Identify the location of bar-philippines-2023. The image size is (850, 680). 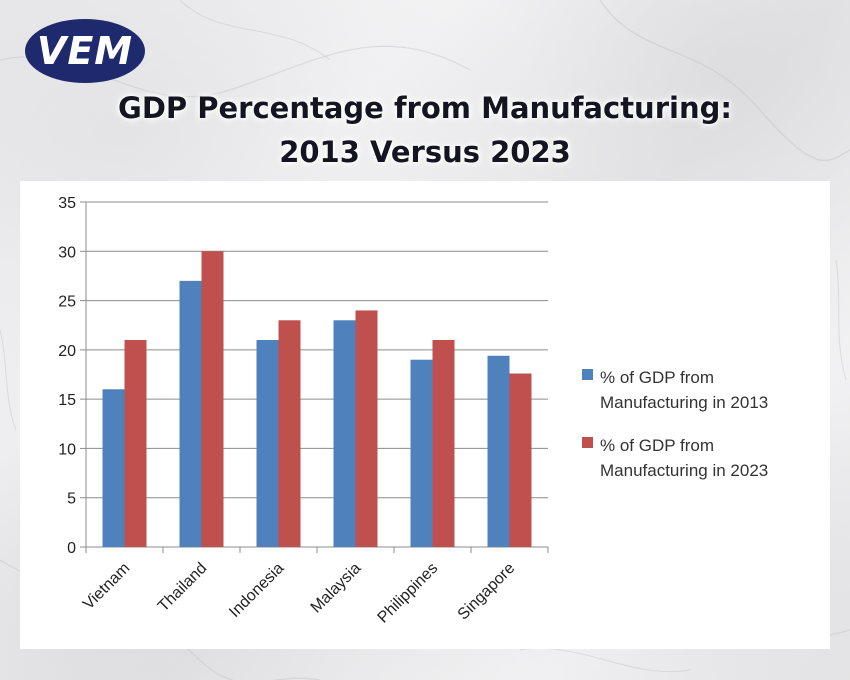
(443, 443).